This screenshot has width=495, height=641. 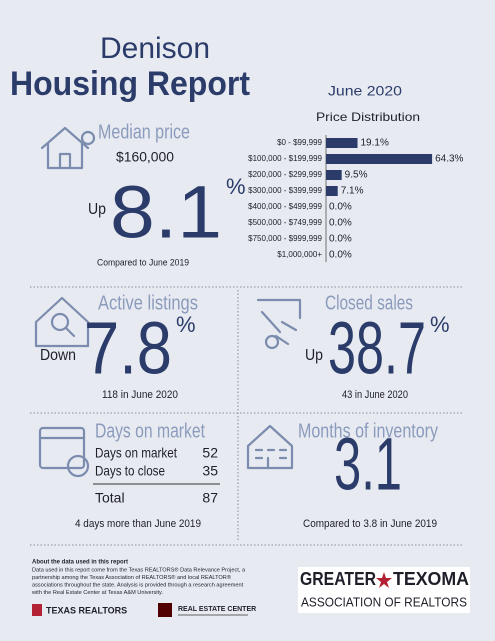 What do you see at coordinates (365, 91) in the screenshot?
I see `report-date: June 2020` at bounding box center [365, 91].